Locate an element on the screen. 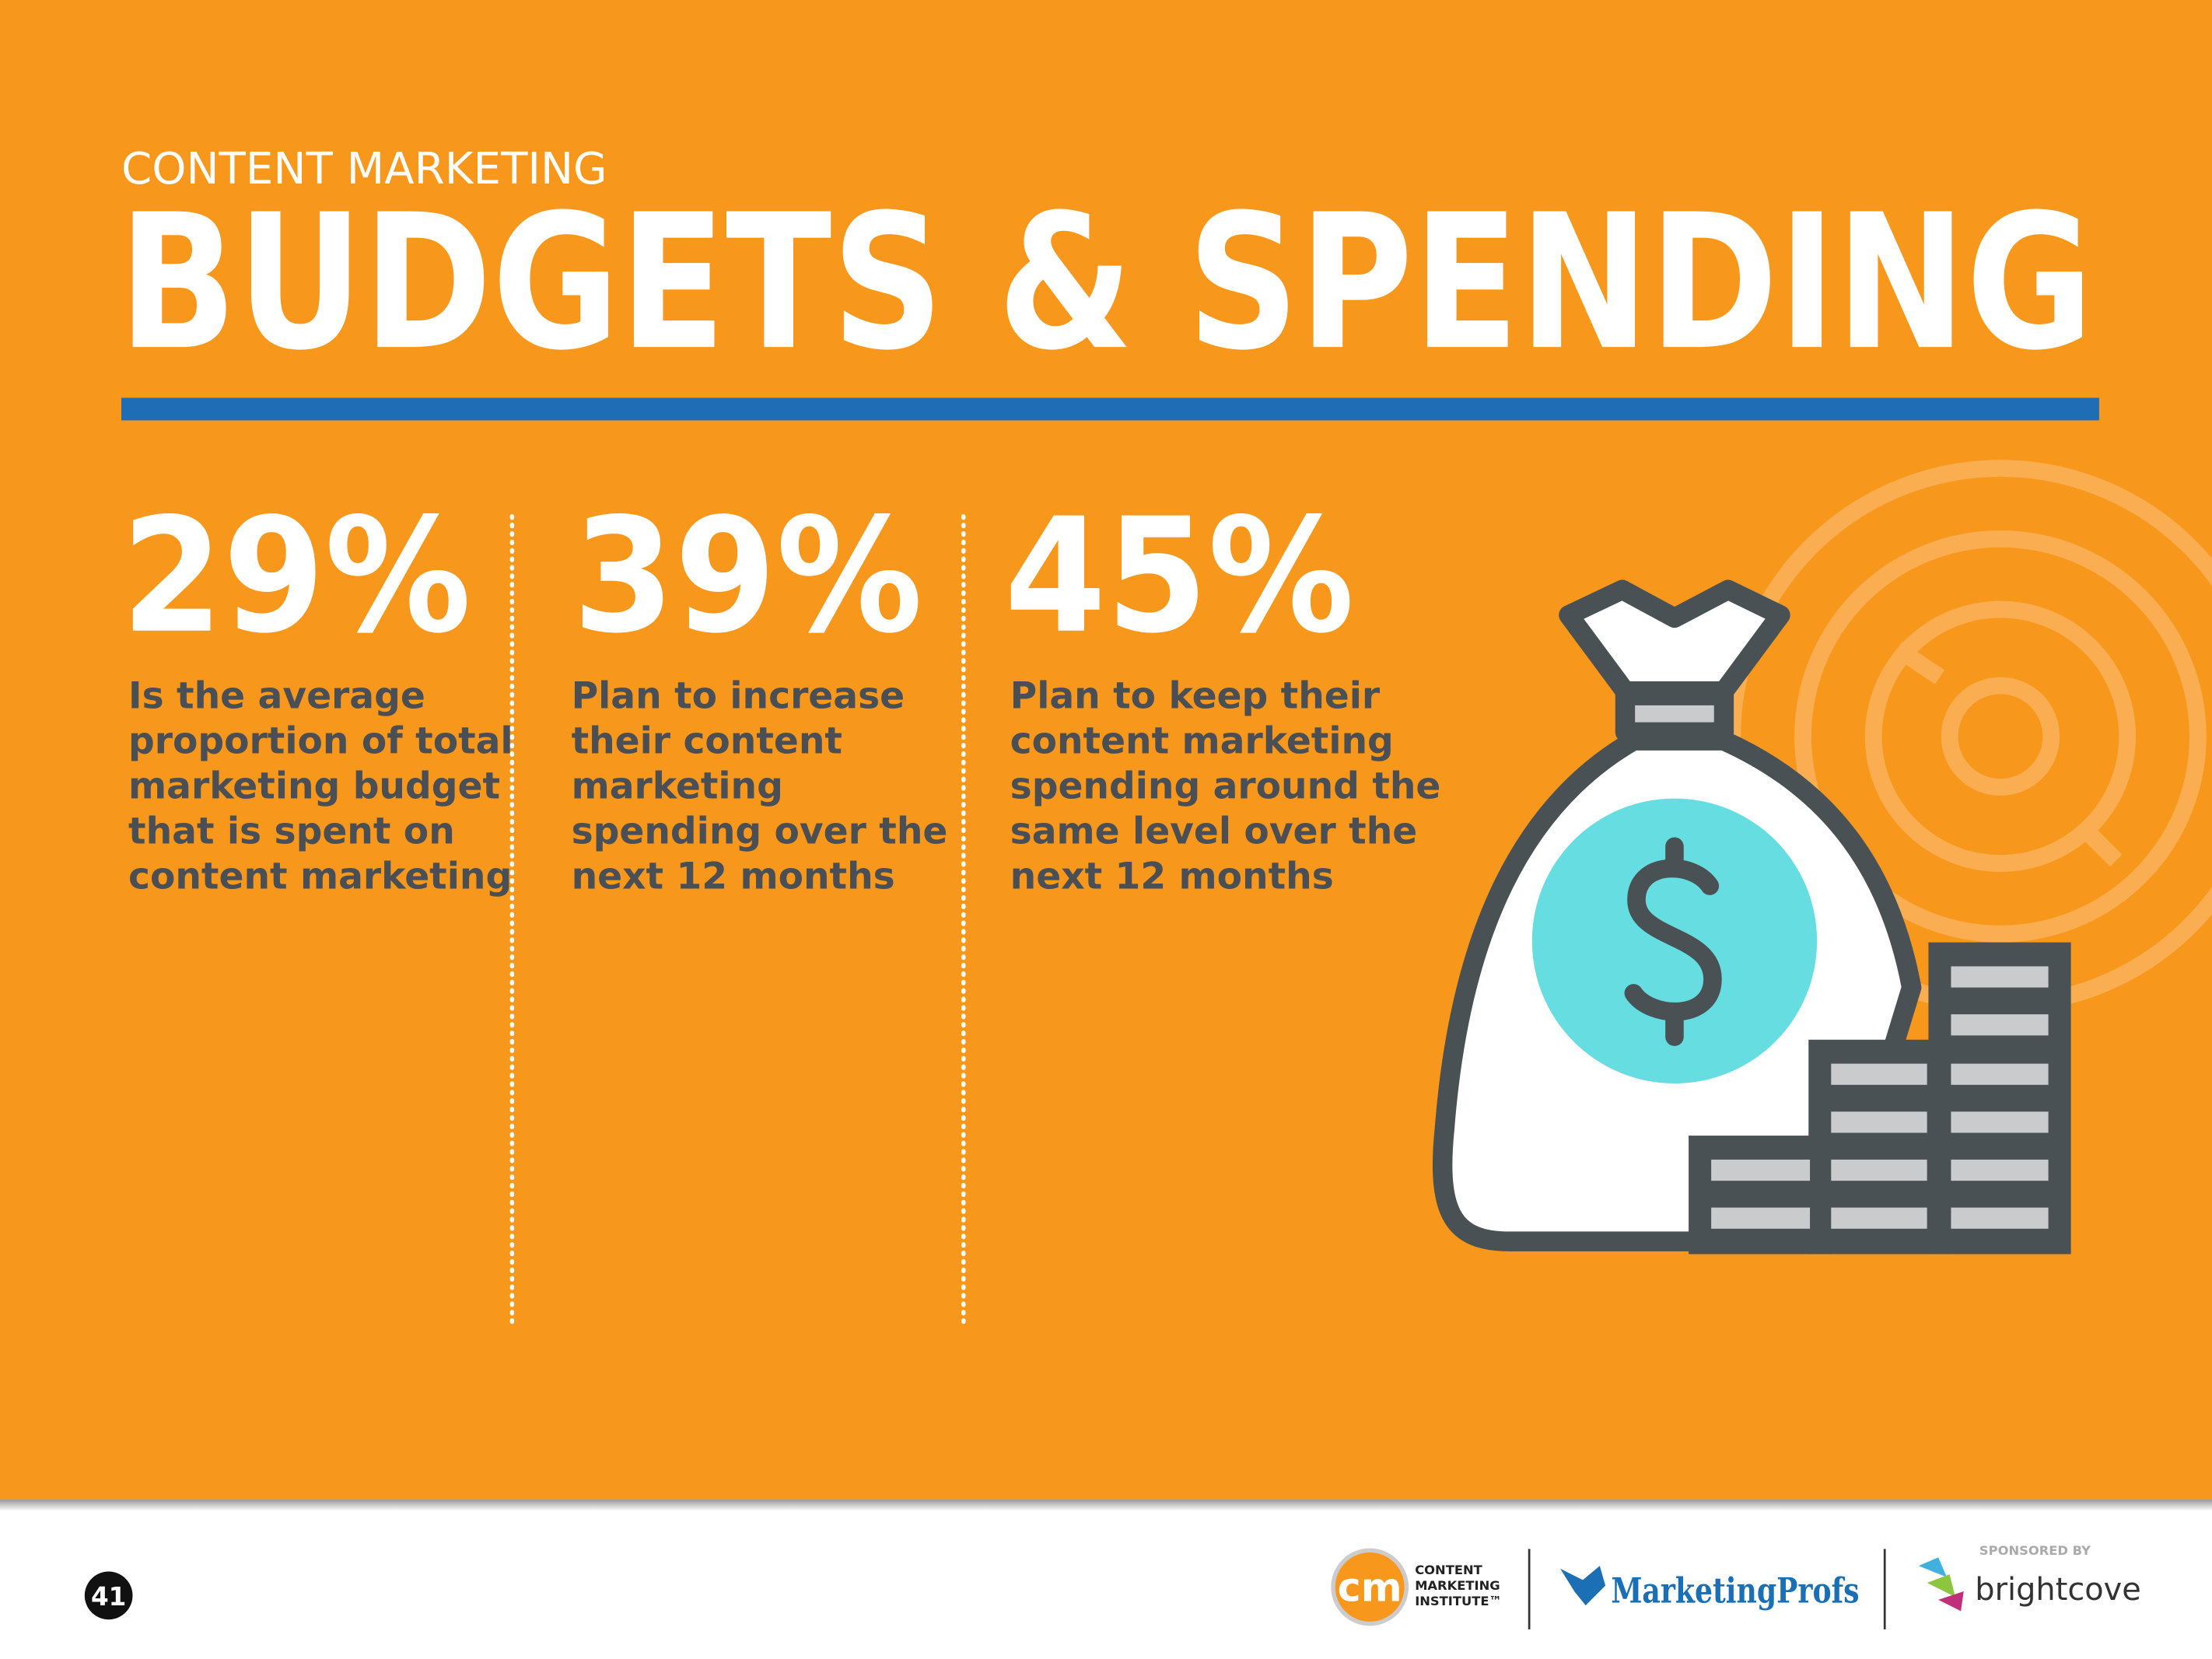  cmi-badge is located at coordinates (1370, 1587).